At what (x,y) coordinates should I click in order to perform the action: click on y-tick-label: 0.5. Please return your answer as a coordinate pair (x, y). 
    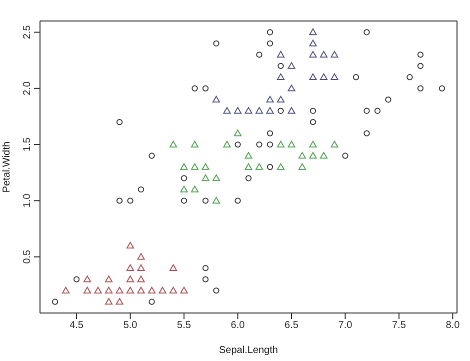
    Looking at the image, I should click on (27, 256).